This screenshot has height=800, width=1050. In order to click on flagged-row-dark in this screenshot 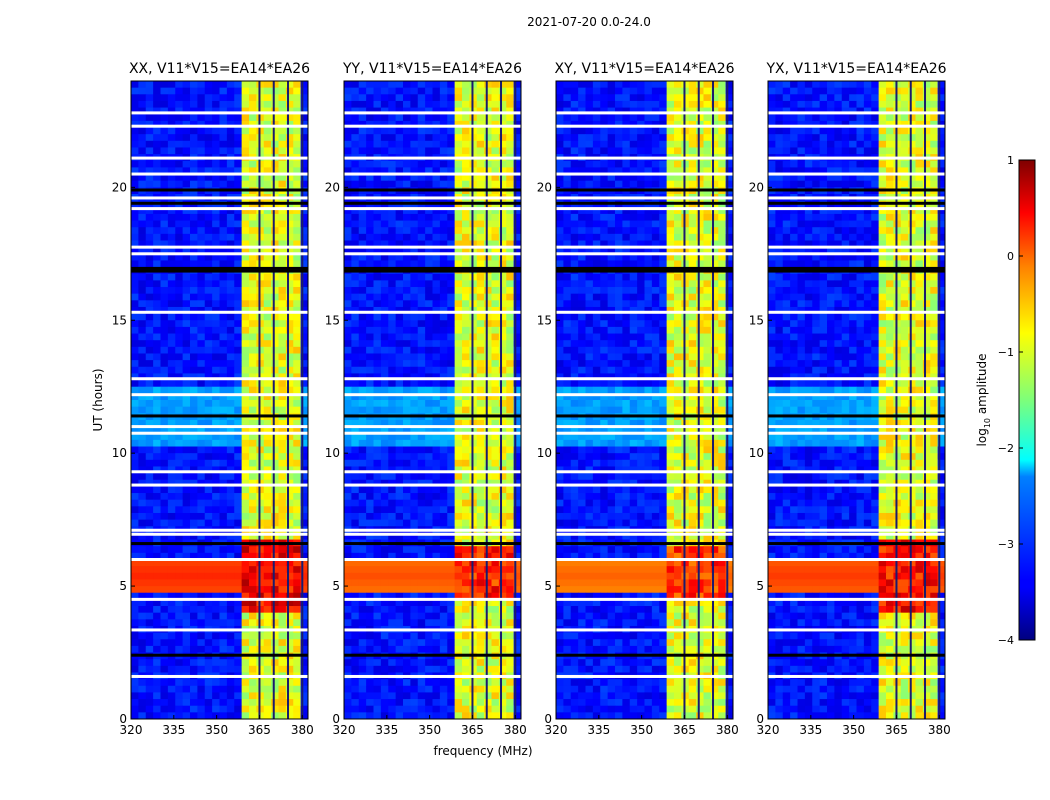, I will do `click(219, 190)`.